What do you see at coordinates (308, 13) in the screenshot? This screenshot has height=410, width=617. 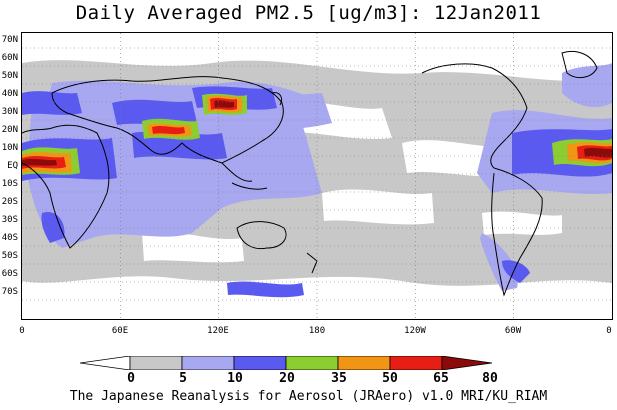 I see `map-title: Daily Averaged PM2.5 [ug/m3]: 12Jan2011` at bounding box center [308, 13].